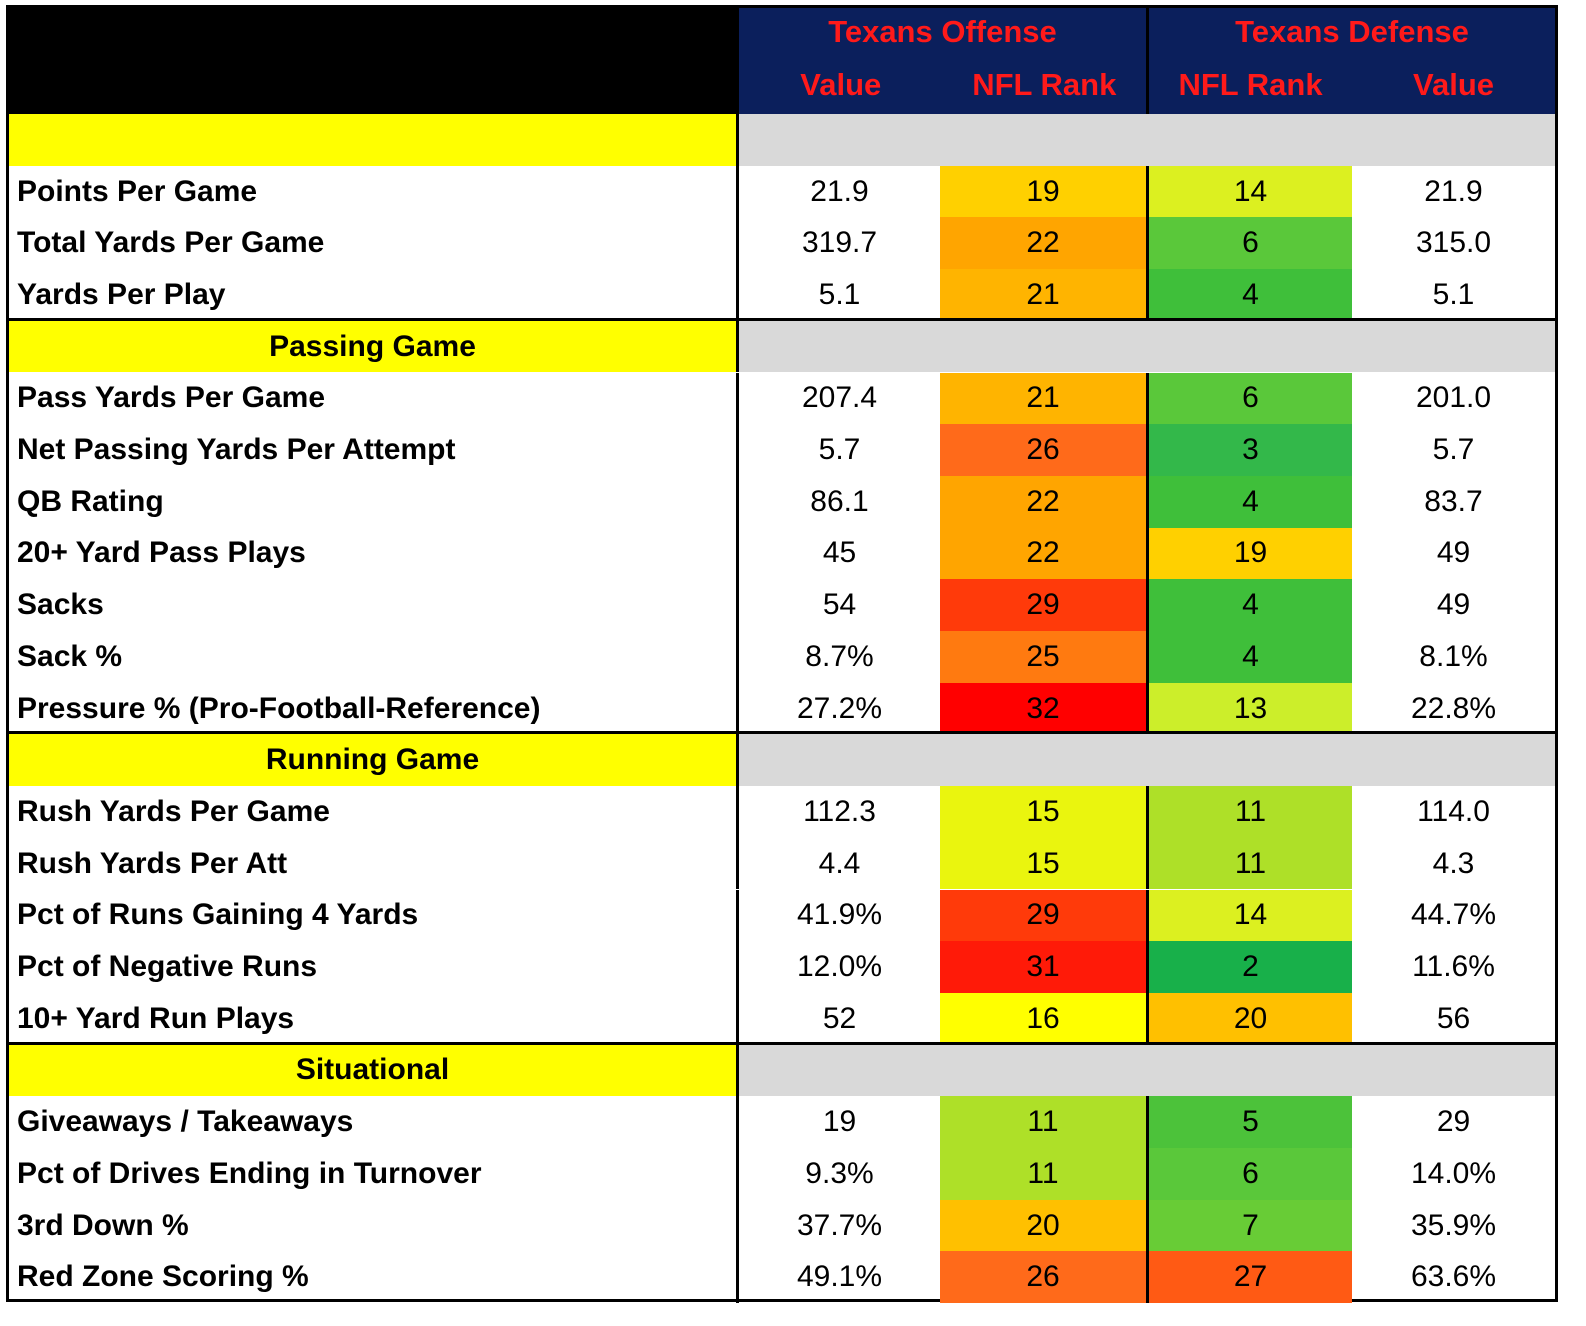 This screenshot has width=1586, height=1326. Describe the element at coordinates (1249, 915) in the screenshot. I see `defense-rank: 14` at that location.